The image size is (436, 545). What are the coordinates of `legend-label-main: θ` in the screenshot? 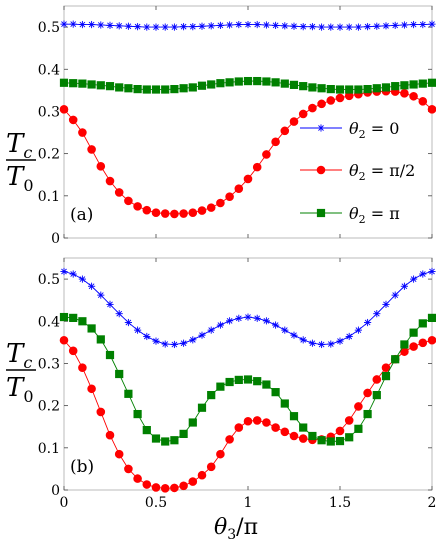 It's located at (354, 170).